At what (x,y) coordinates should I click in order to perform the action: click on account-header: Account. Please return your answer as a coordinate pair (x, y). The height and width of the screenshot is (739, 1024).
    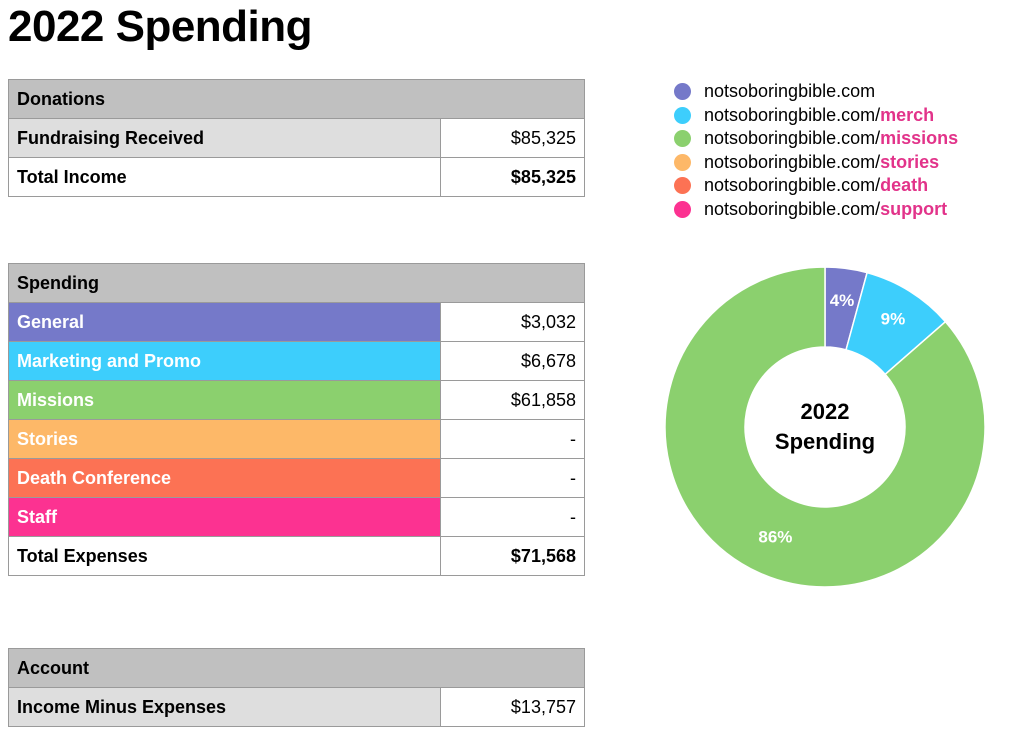
    Looking at the image, I should click on (296, 668).